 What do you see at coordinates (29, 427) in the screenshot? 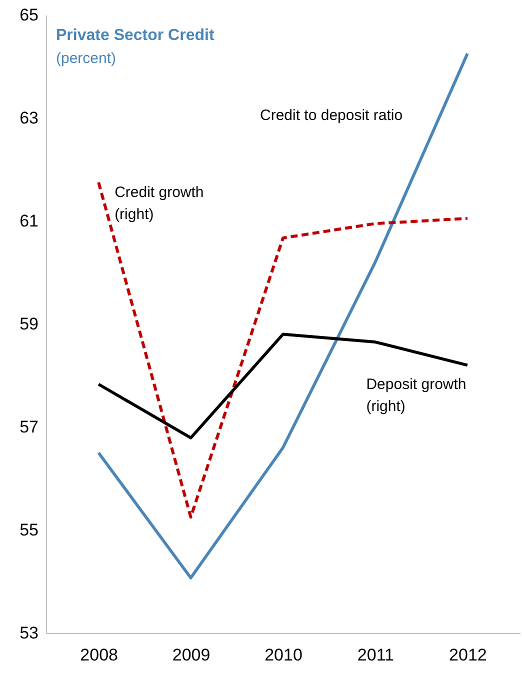
I see `y-tick-label: 57` at bounding box center [29, 427].